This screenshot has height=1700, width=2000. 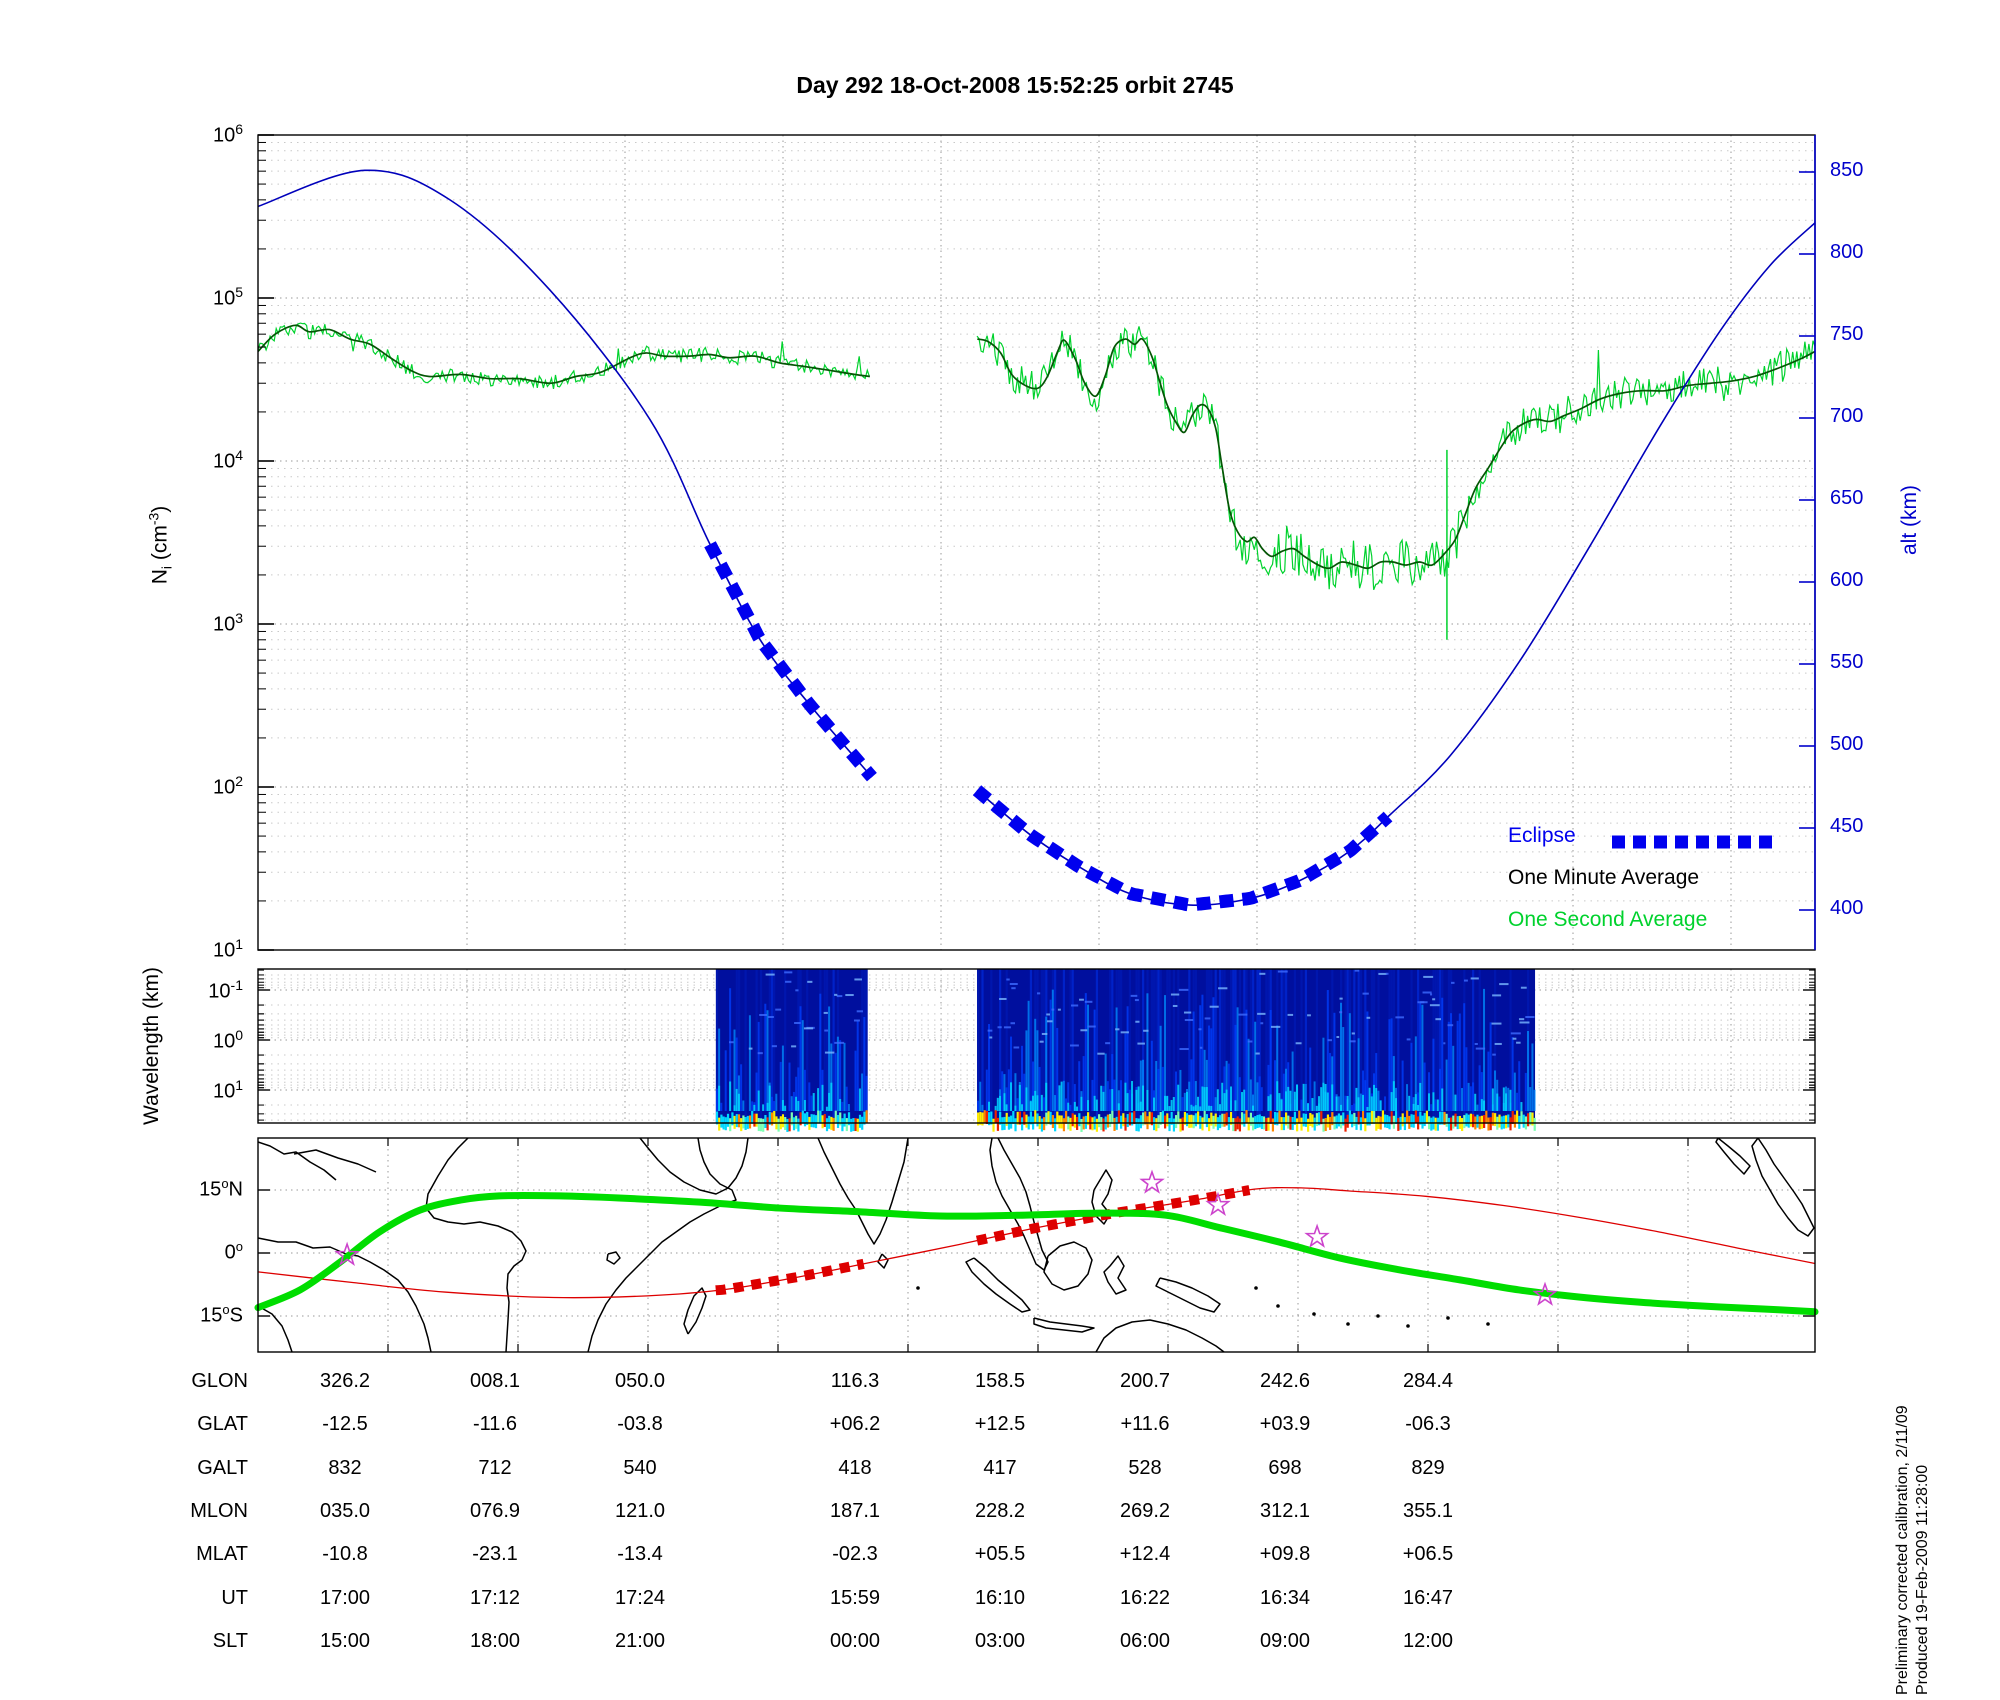 I want to click on table-cell-mlon-3: 187.1, so click(x=855, y=1510).